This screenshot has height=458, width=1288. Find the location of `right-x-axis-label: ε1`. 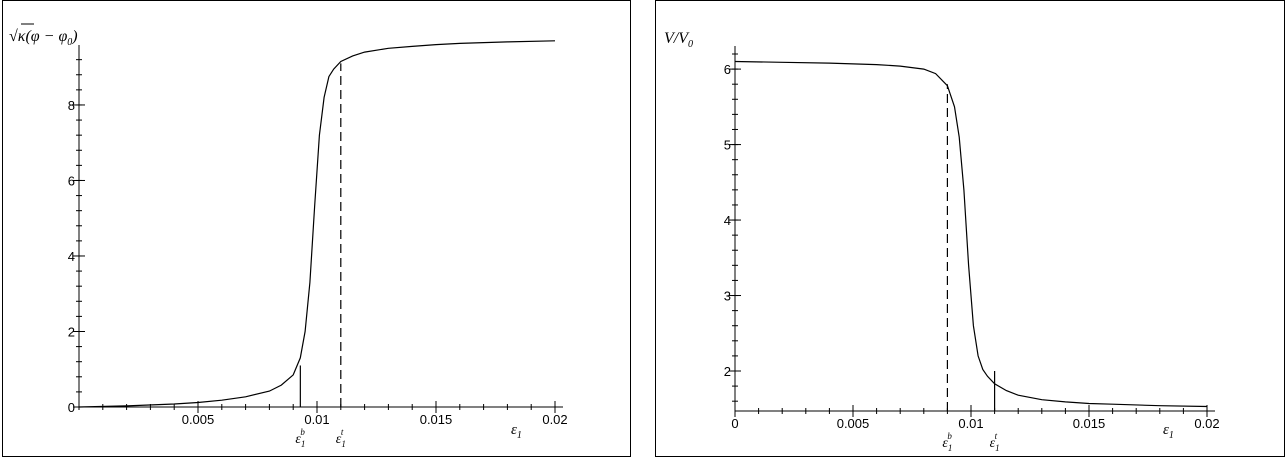

right-x-axis-label: ε1 is located at coordinates (1168, 431).